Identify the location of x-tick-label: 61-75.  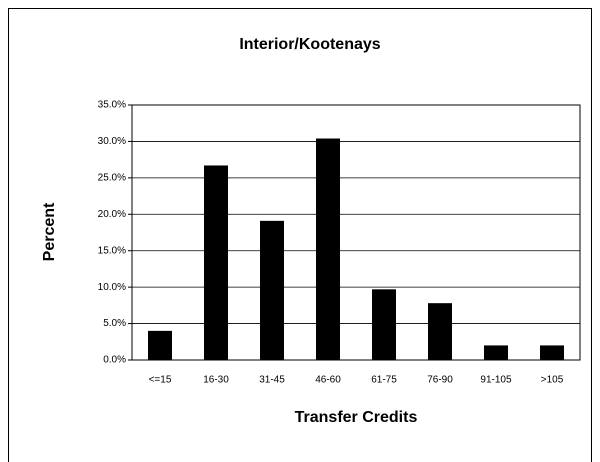
(384, 380).